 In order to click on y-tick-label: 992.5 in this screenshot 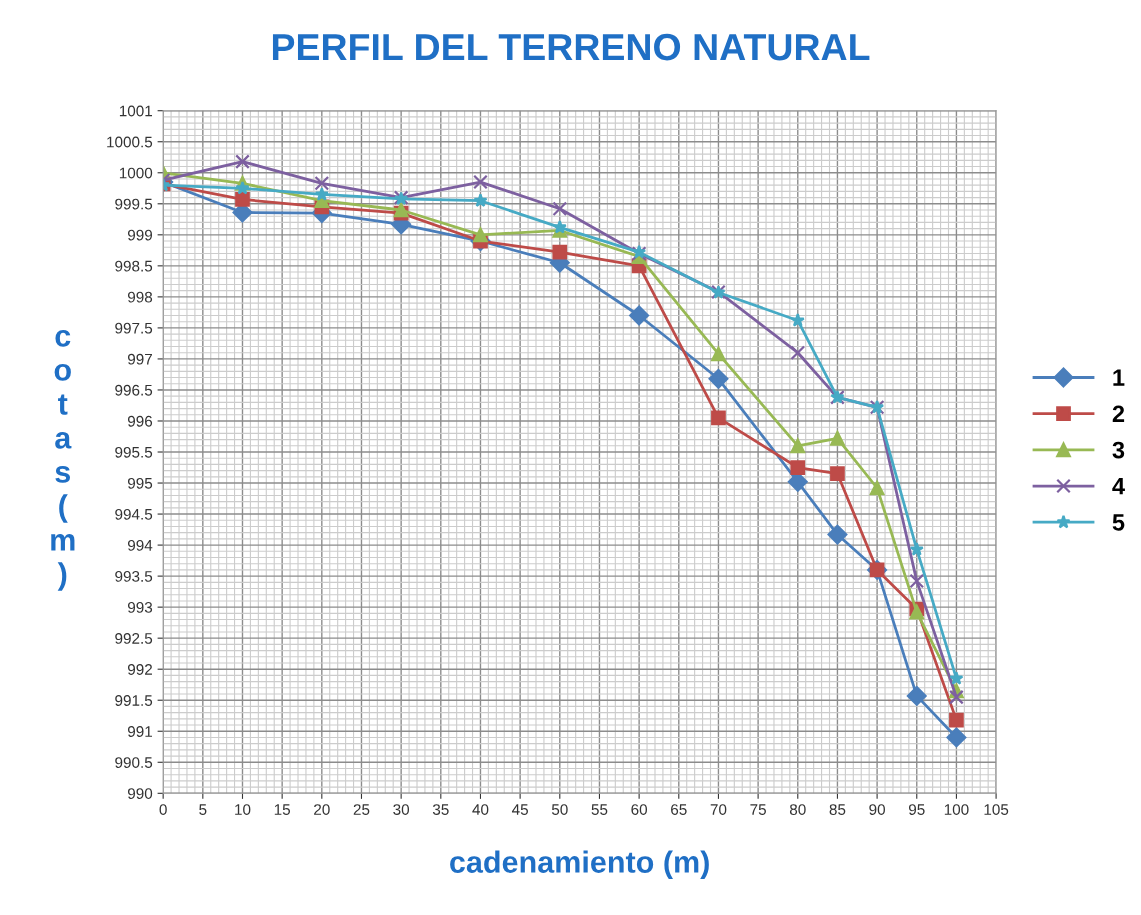, I will do `click(134, 638)`.